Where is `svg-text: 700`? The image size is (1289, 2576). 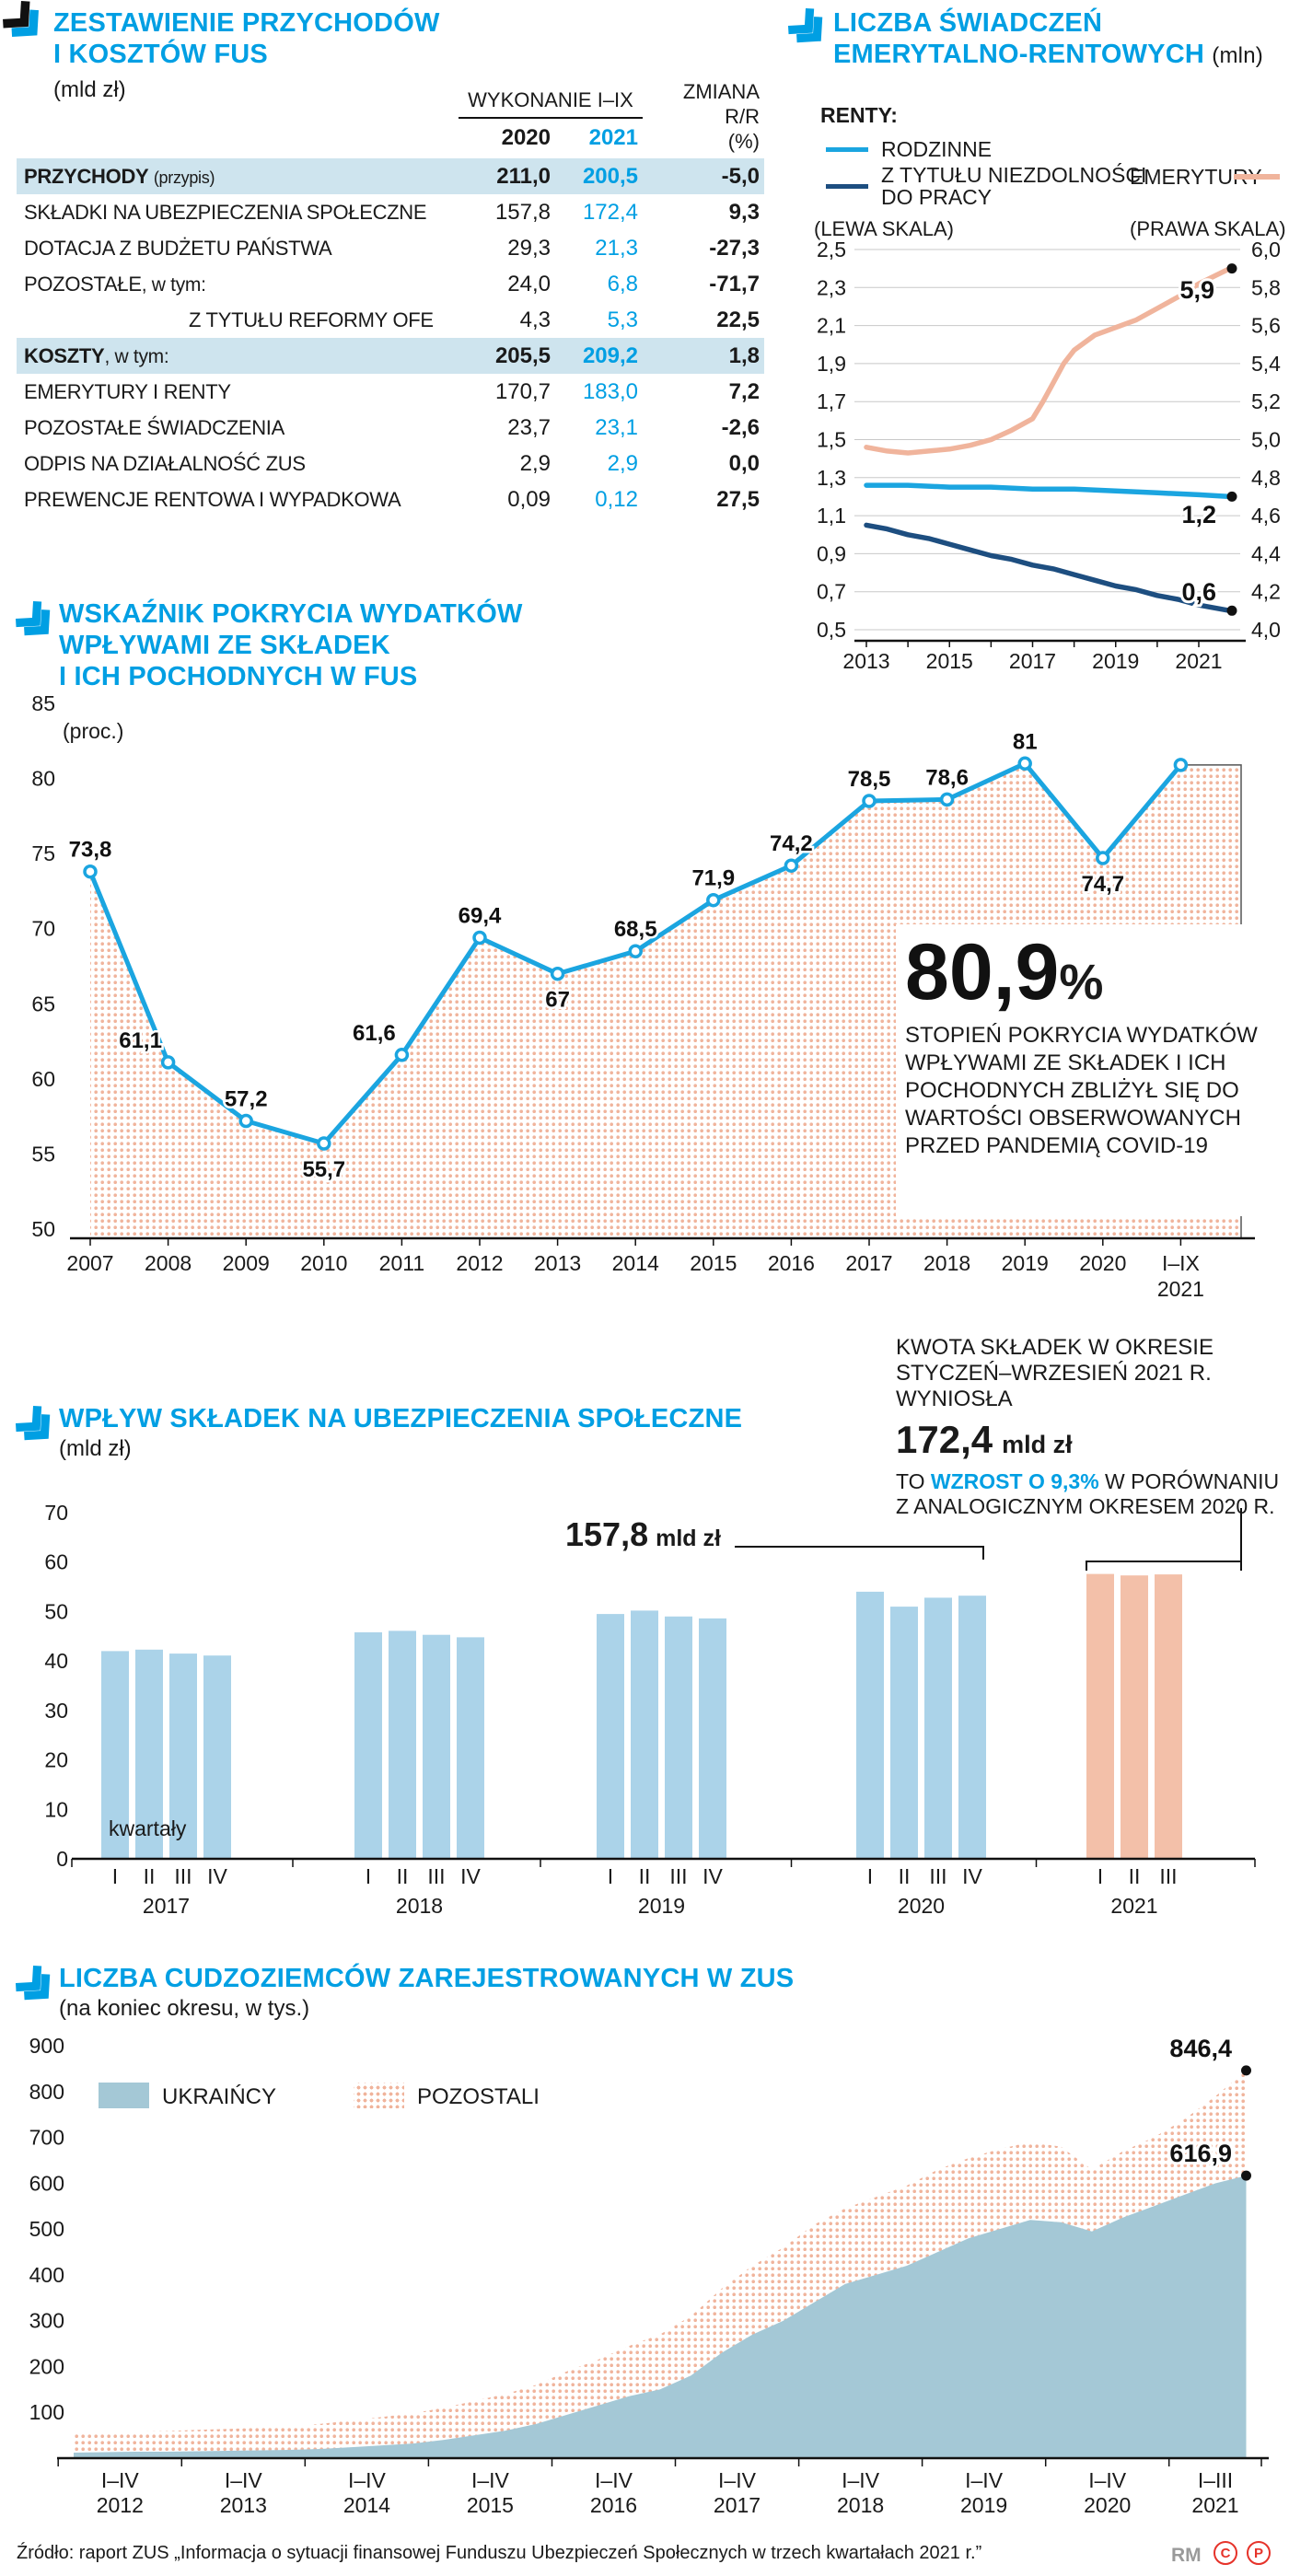
svg-text: 700 is located at coordinates (46, 2138).